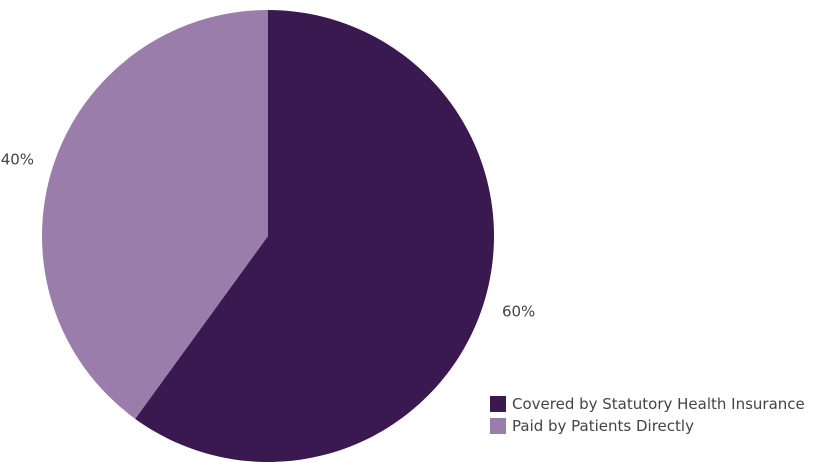 This screenshot has height=462, width=838. Describe the element at coordinates (498, 426) in the screenshot. I see `legend-swatch-paid-by-patients` at that location.